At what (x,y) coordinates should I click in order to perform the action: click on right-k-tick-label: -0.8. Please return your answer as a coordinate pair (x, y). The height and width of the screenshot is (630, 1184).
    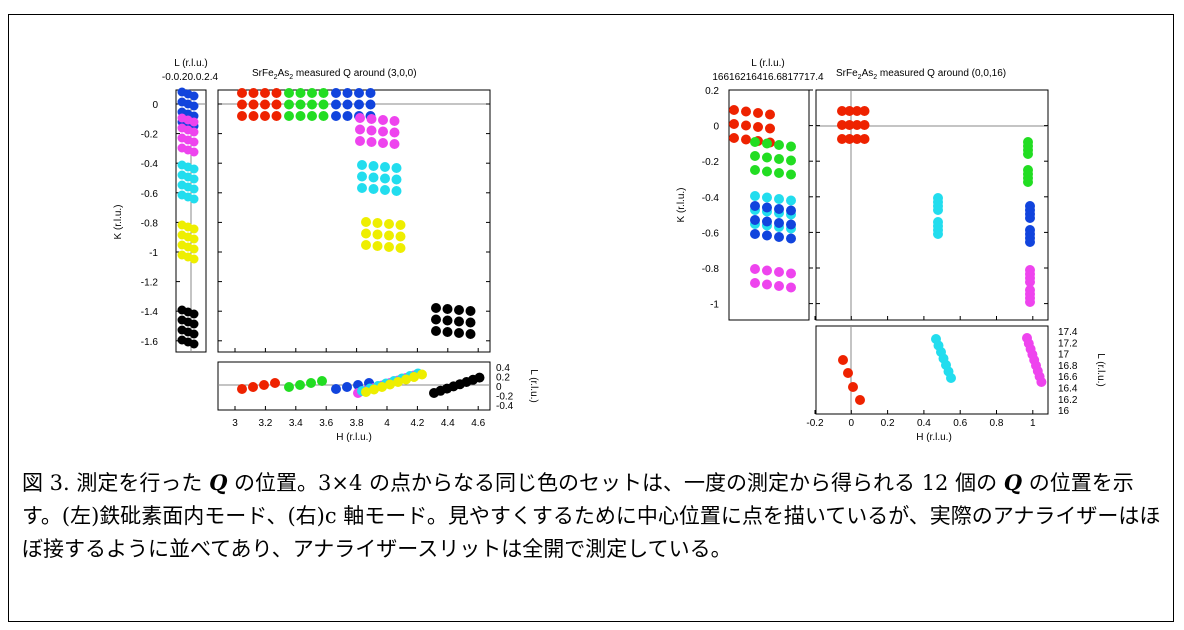
    Looking at the image, I should click on (711, 269).